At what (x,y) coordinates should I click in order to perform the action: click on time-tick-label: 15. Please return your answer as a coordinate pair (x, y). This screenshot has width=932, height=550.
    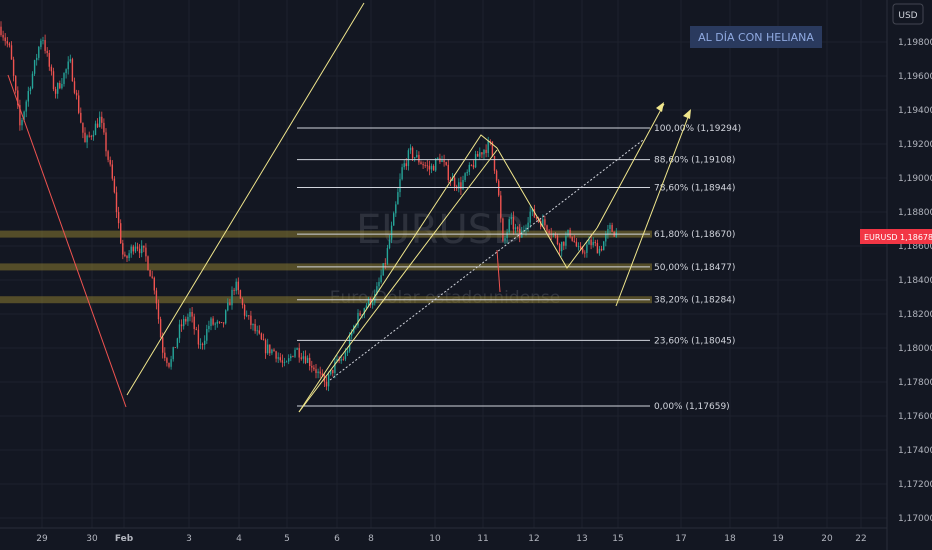
    Looking at the image, I should click on (617, 539).